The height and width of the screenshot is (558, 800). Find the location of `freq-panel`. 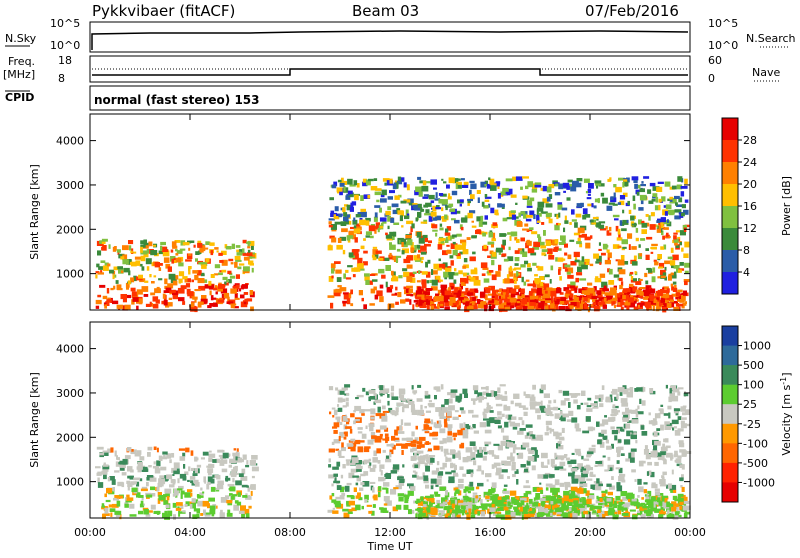

freq-panel is located at coordinates (390, 69).